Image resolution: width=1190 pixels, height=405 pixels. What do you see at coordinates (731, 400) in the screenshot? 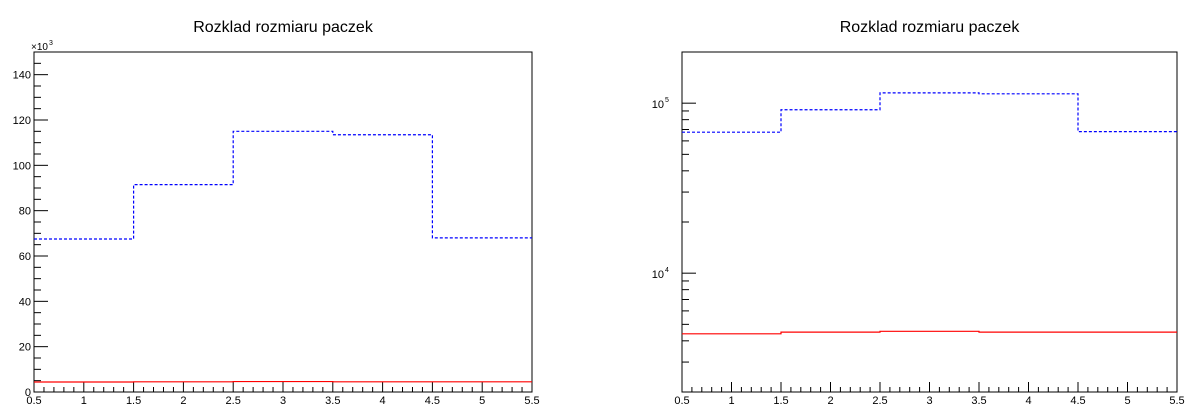
I see `right-x-tick-label: 1` at bounding box center [731, 400].